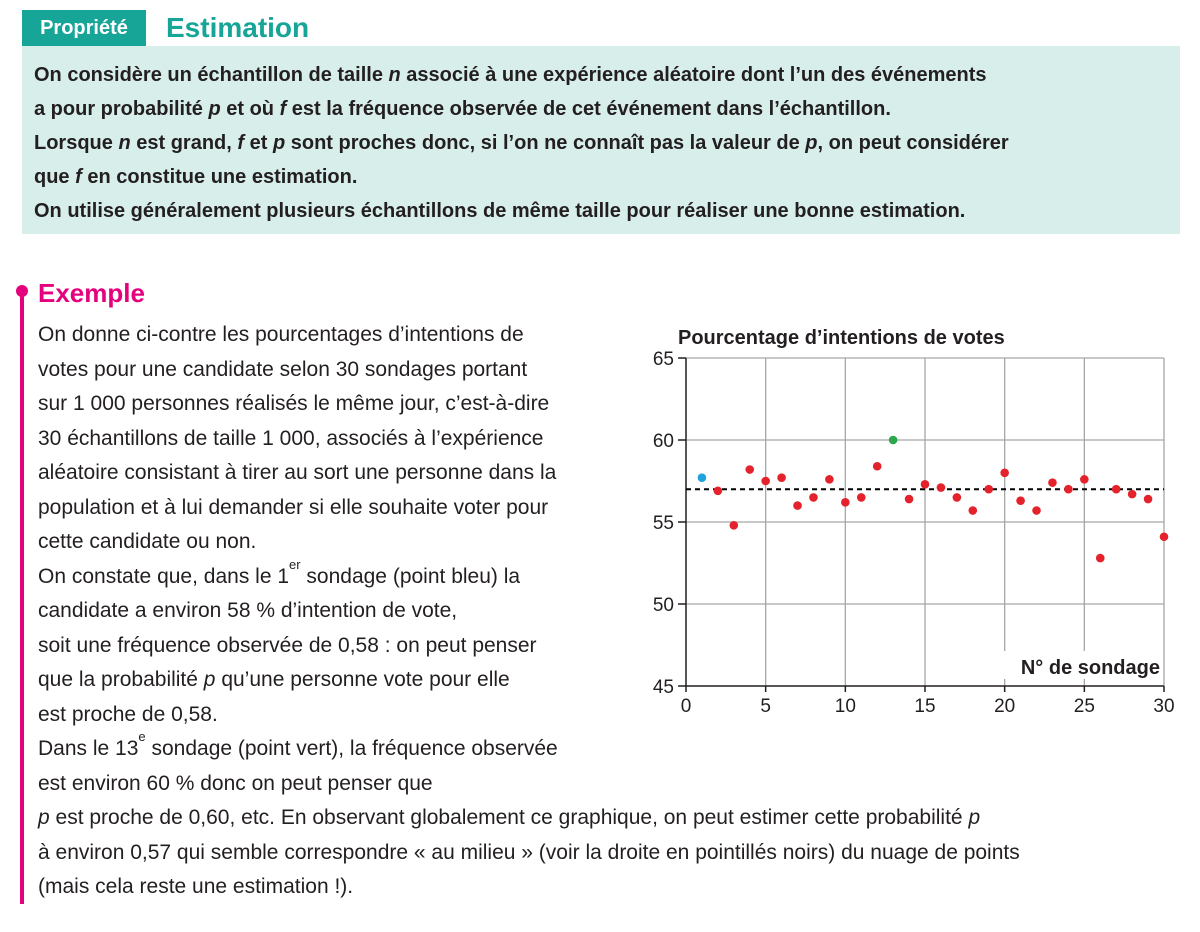 Image resolution: width=1200 pixels, height=932 pixels. What do you see at coordinates (663, 523) in the screenshot?
I see `y-tick-label: 55` at bounding box center [663, 523].